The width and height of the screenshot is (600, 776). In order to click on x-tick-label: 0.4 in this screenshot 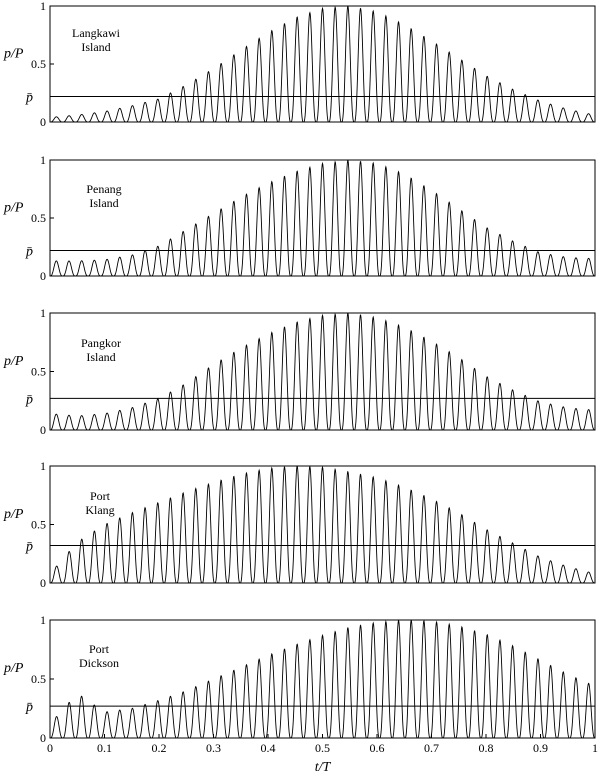, I will do `click(268, 748)`.